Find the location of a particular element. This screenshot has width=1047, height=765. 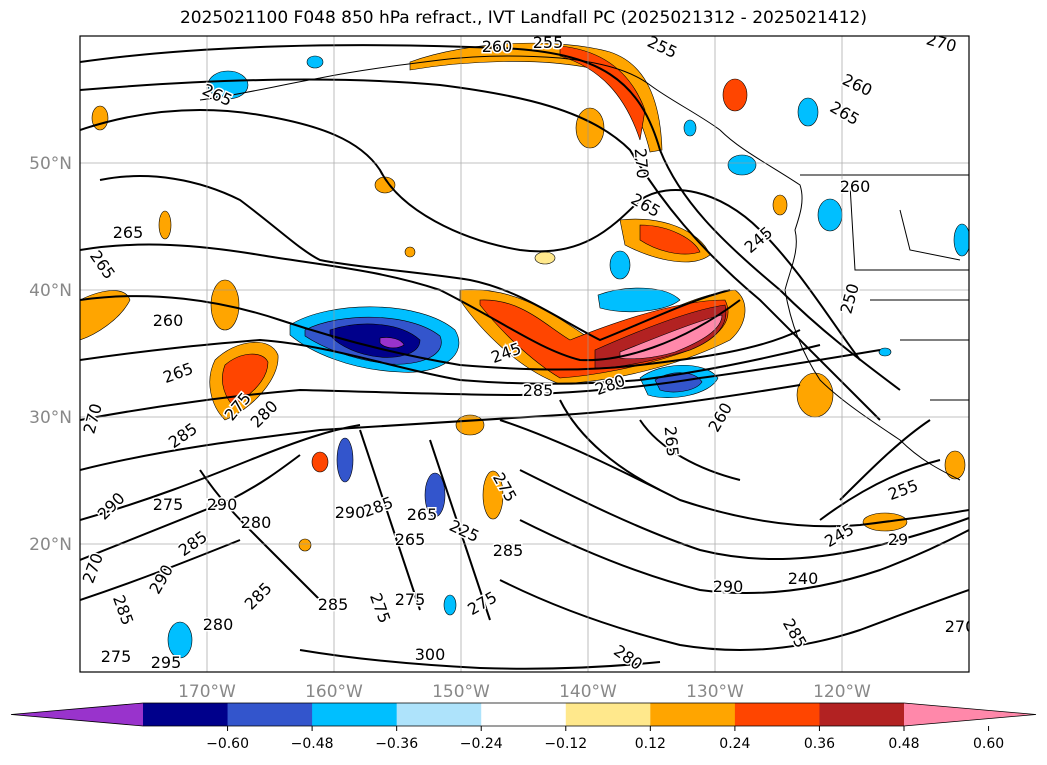

contour-label-halo: 29 is located at coordinates (898, 539).